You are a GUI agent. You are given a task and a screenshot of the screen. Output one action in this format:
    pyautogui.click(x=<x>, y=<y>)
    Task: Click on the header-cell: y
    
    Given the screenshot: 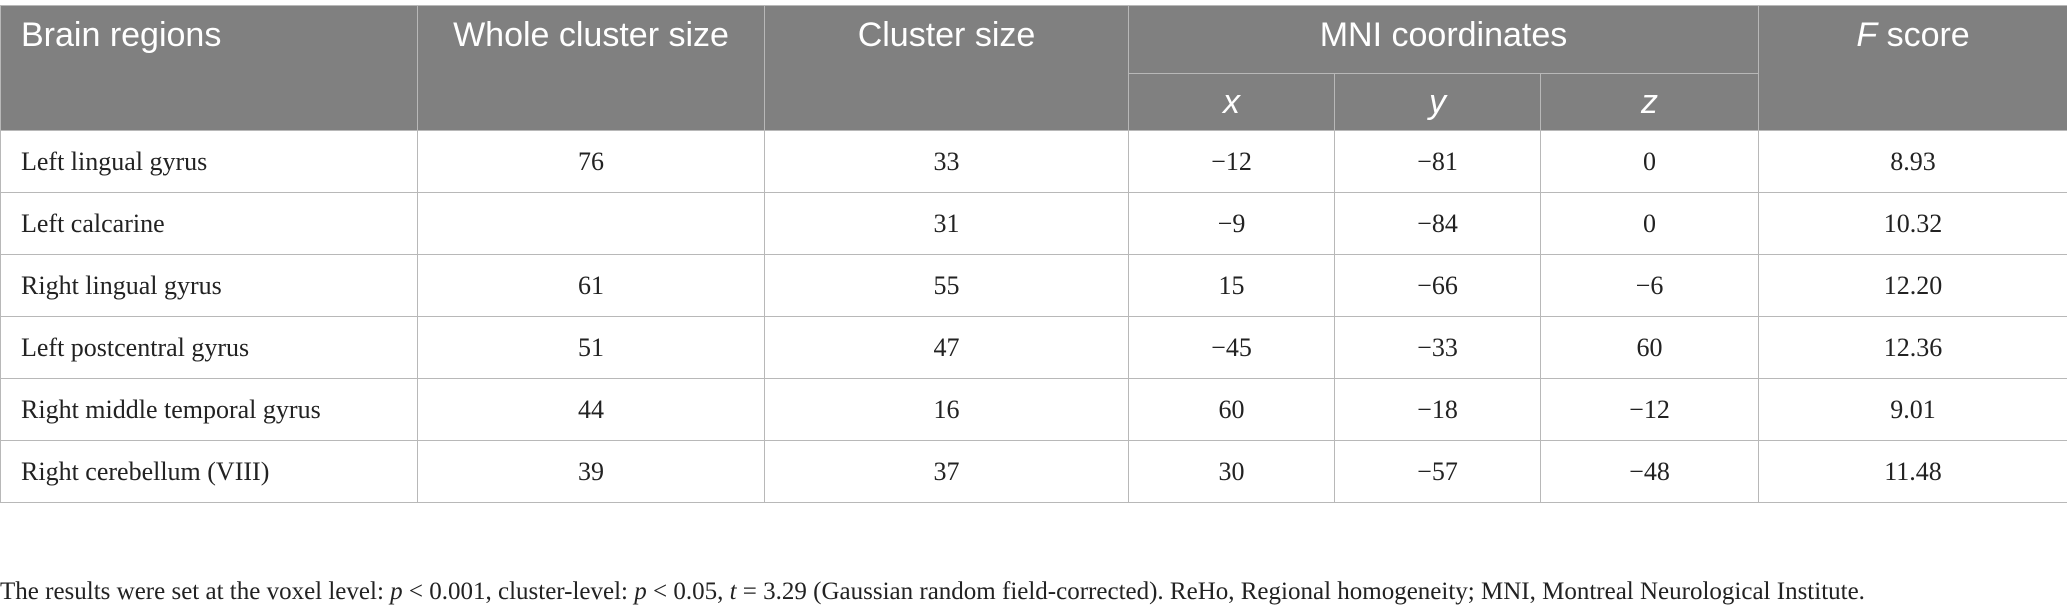 What is the action you would take?
    pyautogui.click(x=1437, y=102)
    